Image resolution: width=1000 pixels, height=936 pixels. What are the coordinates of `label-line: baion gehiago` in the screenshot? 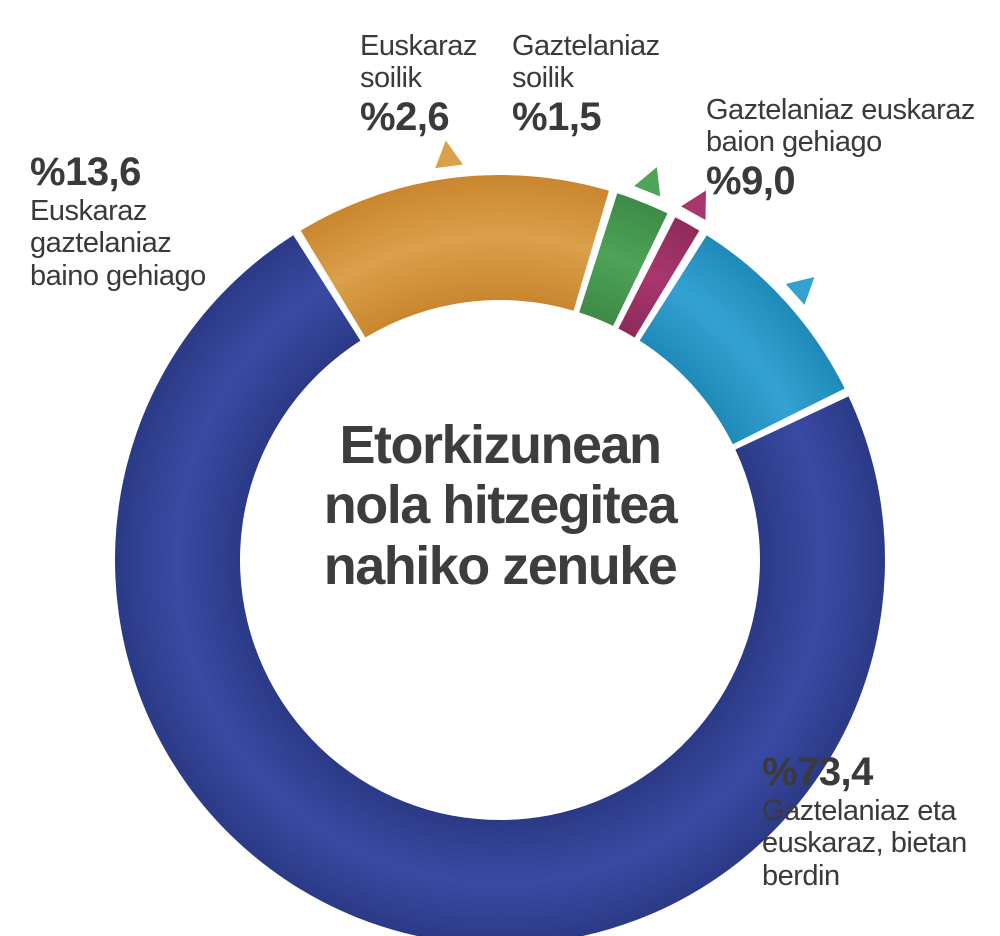 It's located at (794, 142).